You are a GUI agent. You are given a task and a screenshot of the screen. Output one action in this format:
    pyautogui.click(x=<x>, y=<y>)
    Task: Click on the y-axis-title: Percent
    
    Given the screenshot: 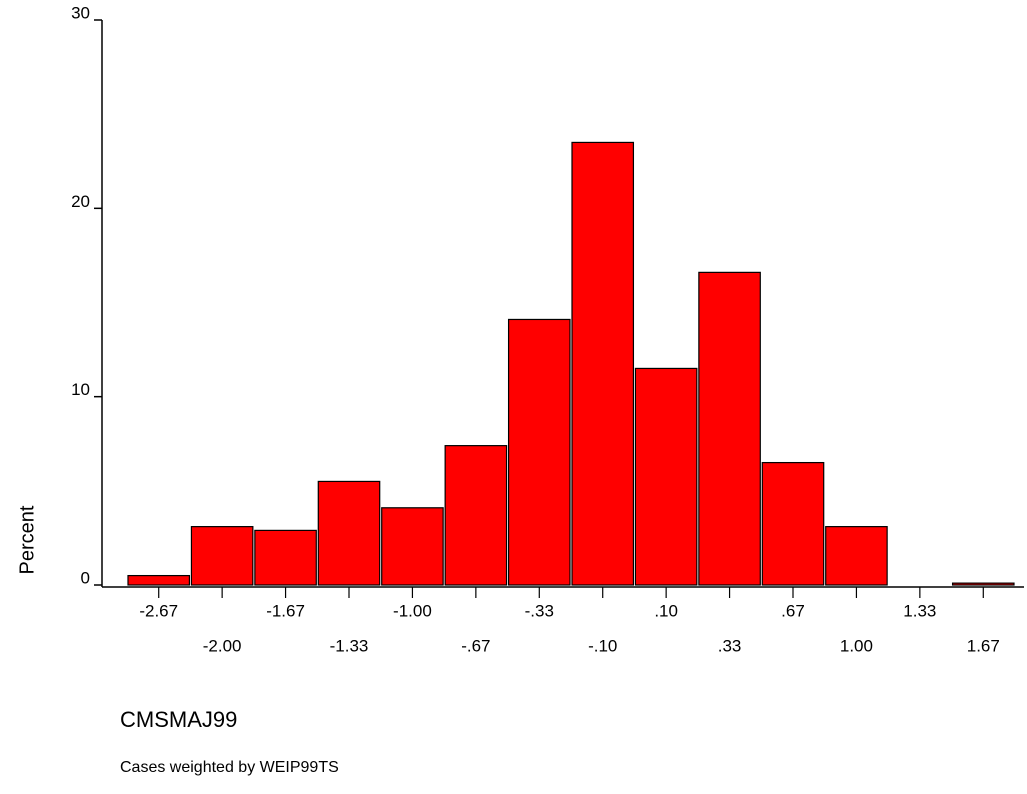 What is the action you would take?
    pyautogui.click(x=27, y=539)
    